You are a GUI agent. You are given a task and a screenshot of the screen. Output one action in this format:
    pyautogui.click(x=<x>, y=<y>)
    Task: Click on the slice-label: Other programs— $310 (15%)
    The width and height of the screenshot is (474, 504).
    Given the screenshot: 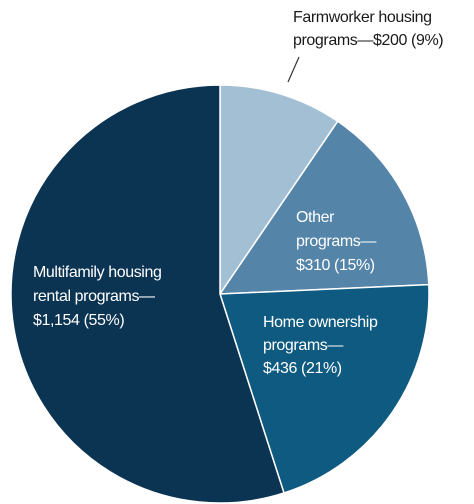 What is the action you would take?
    pyautogui.click(x=346, y=242)
    